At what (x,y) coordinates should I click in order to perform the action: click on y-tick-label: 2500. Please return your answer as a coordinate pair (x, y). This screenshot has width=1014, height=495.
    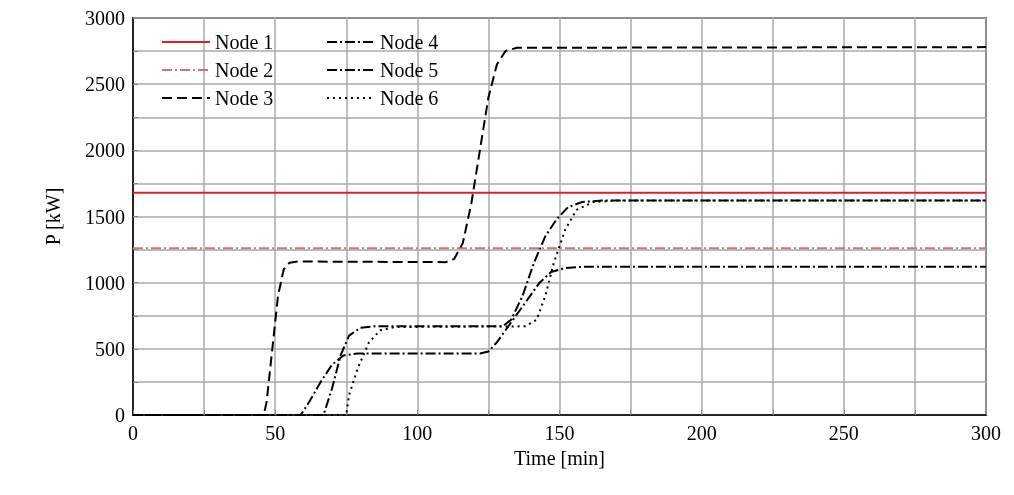
    Looking at the image, I should click on (105, 84).